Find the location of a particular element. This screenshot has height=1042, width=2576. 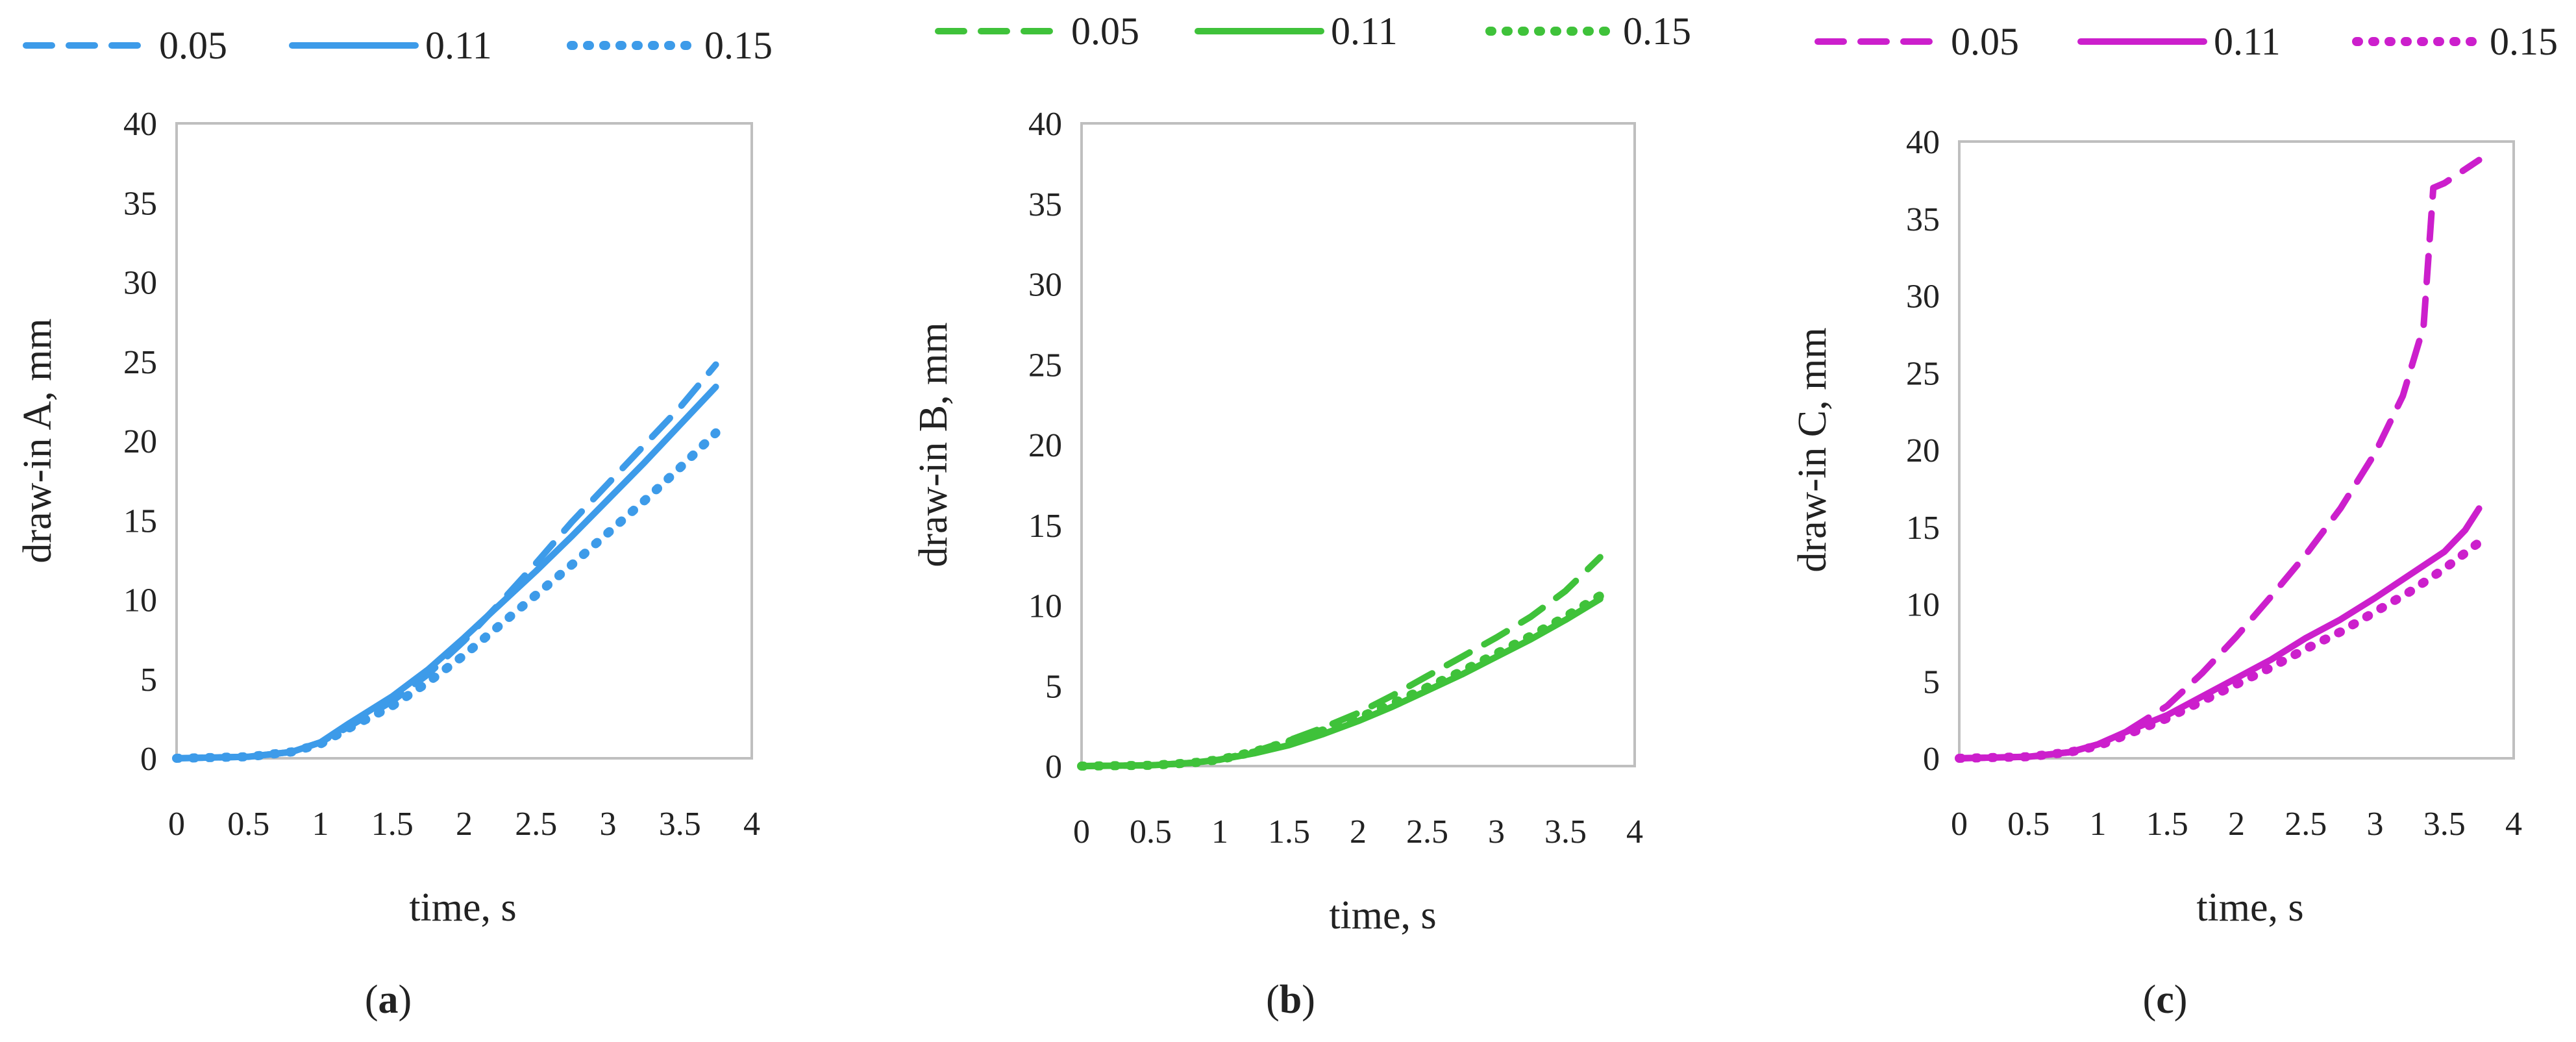

y-axis-title: draw-in A, mm is located at coordinates (38, 441).